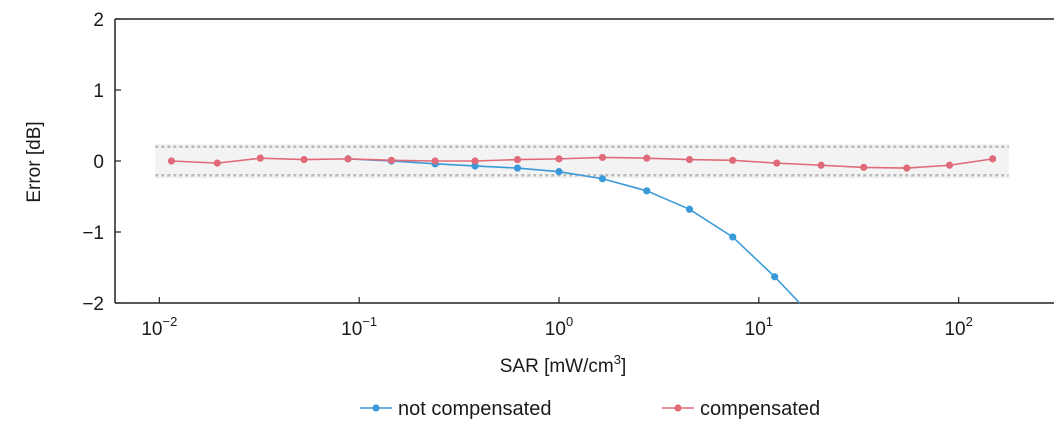 Image resolution: width=1054 pixels, height=421 pixels. What do you see at coordinates (93, 233) in the screenshot?
I see `y-tick-label: −1` at bounding box center [93, 233].